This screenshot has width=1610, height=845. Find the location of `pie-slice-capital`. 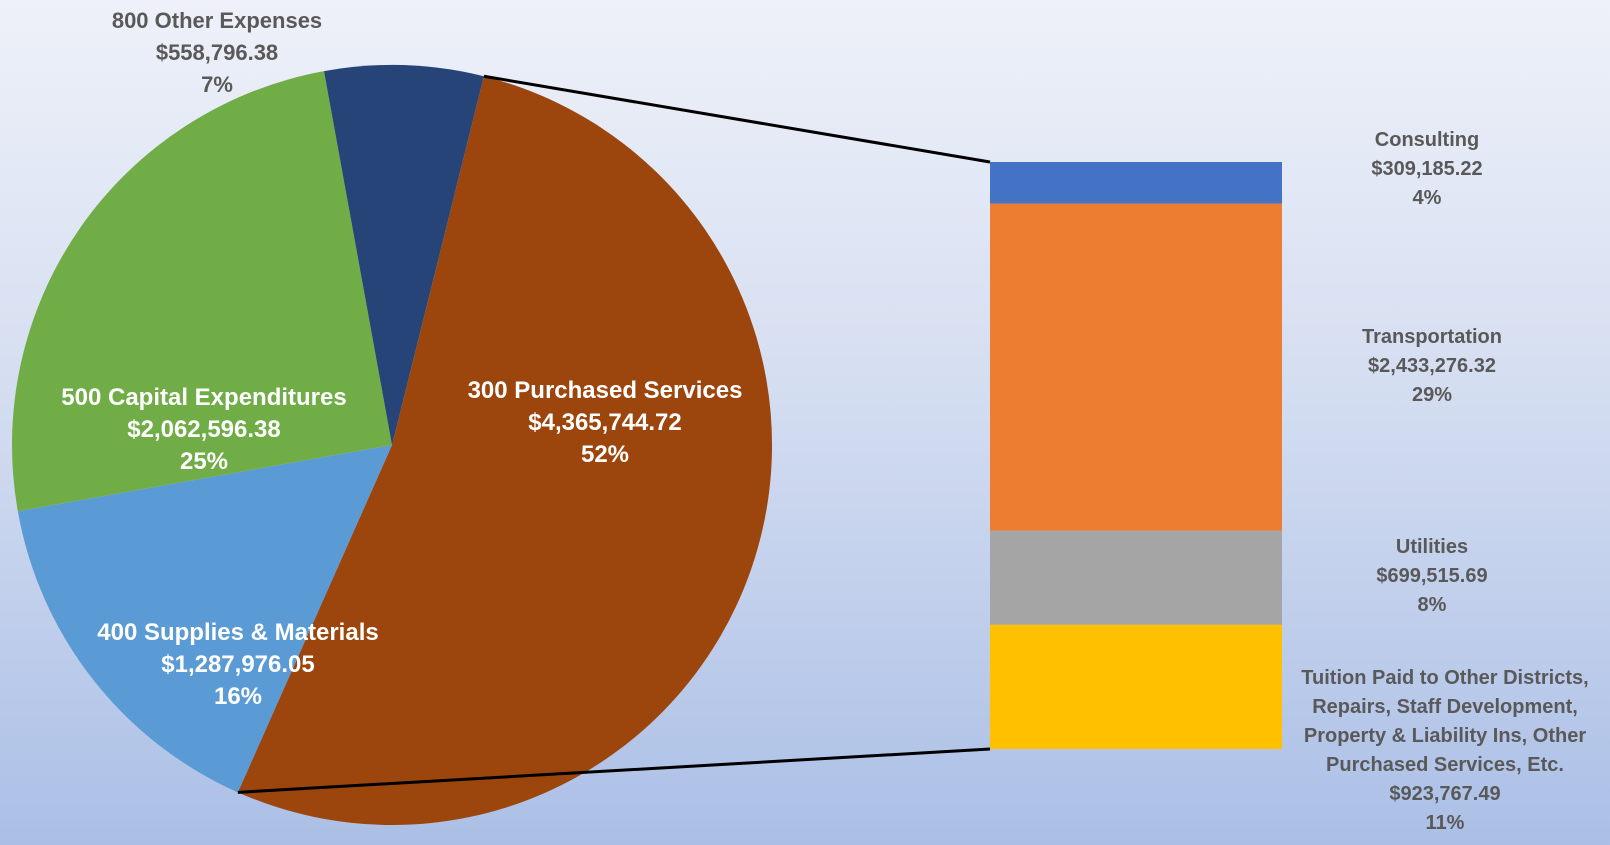

pie-slice-capital is located at coordinates (202, 291).